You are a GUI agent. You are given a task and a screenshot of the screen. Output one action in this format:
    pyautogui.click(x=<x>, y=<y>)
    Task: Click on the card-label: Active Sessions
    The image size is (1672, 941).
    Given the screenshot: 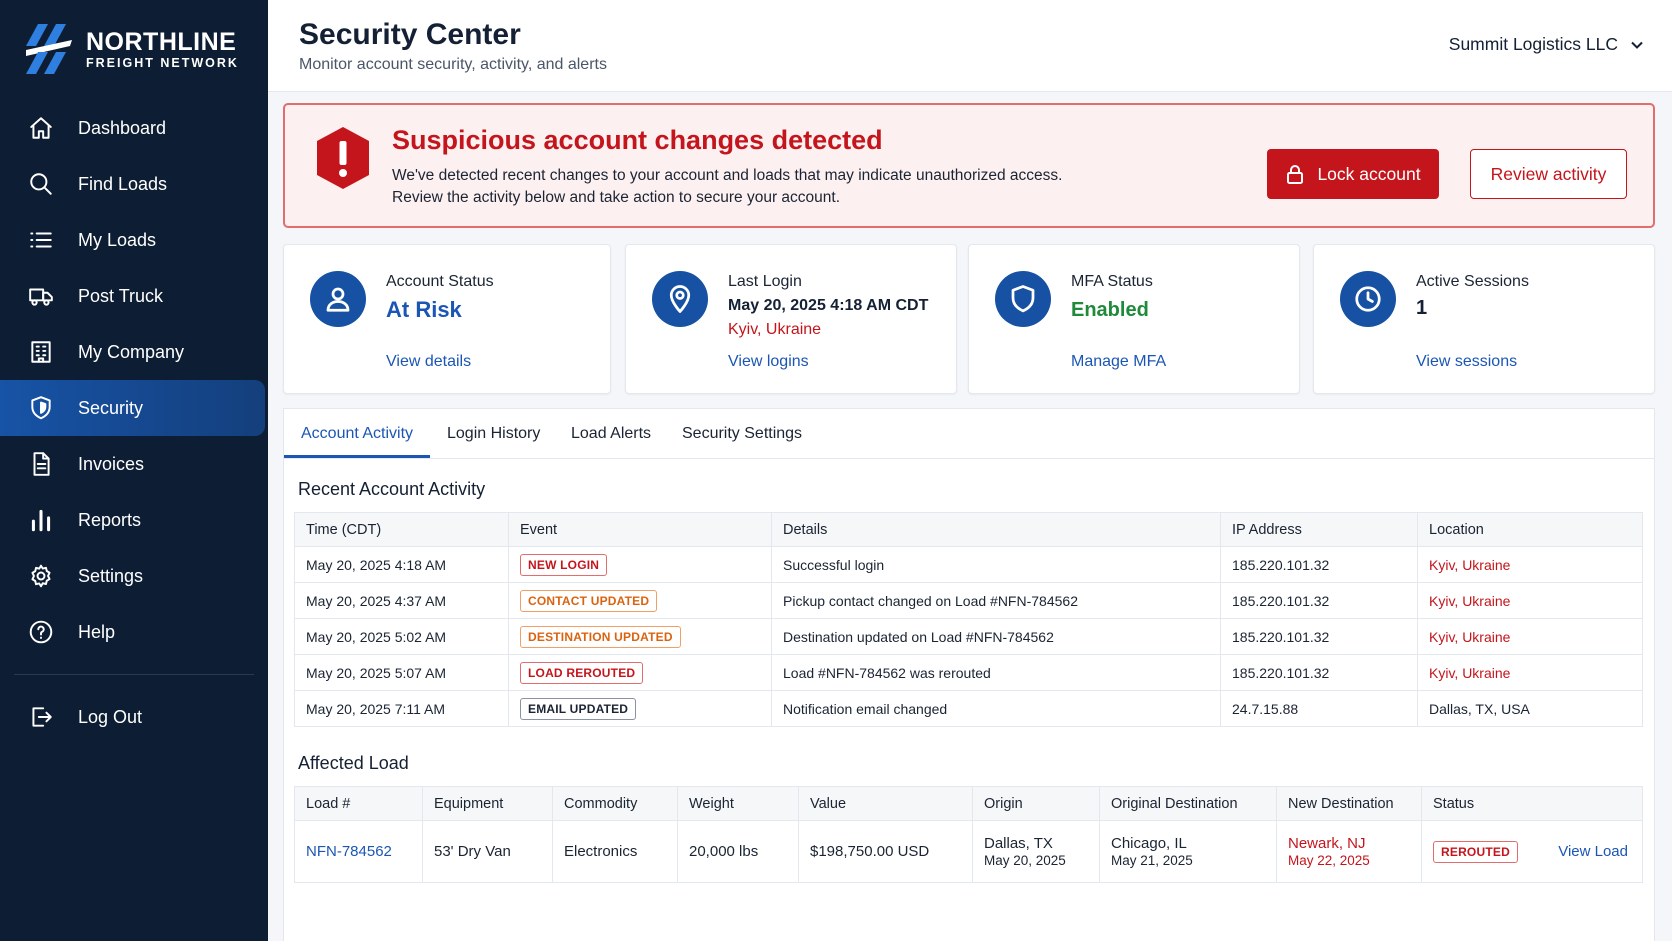 What is the action you would take?
    pyautogui.click(x=1472, y=281)
    